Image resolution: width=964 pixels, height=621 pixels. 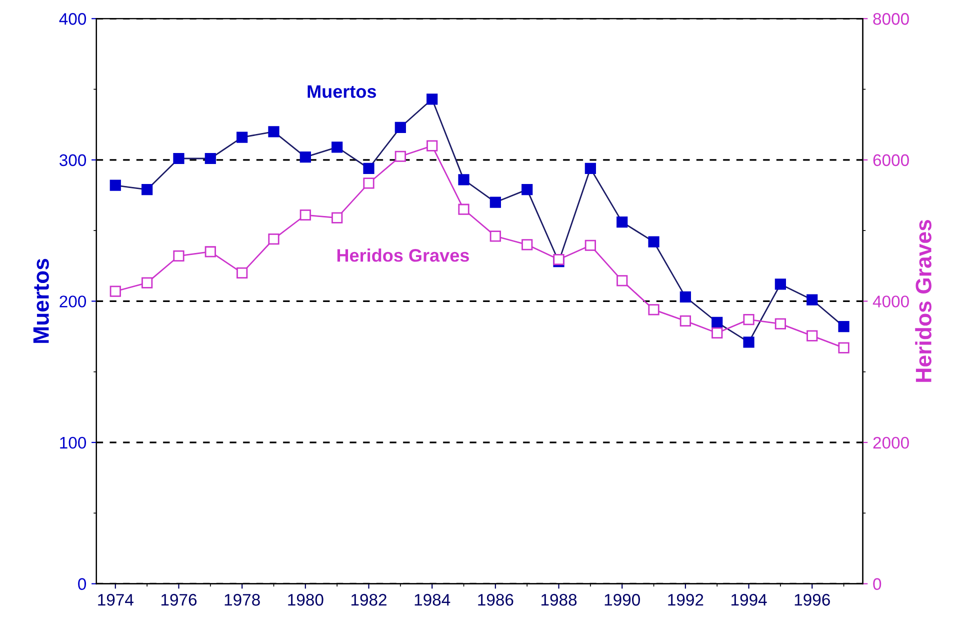 What do you see at coordinates (73, 160) in the screenshot?
I see `y-tick-label: 300` at bounding box center [73, 160].